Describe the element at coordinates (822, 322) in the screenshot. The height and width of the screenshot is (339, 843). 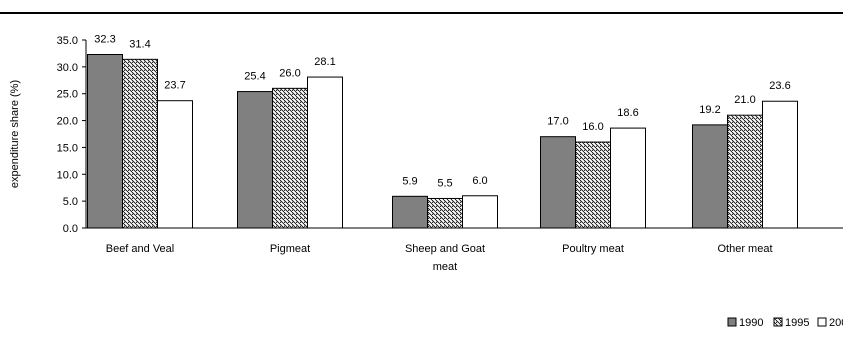
I see `legend-swatch-2000` at that location.